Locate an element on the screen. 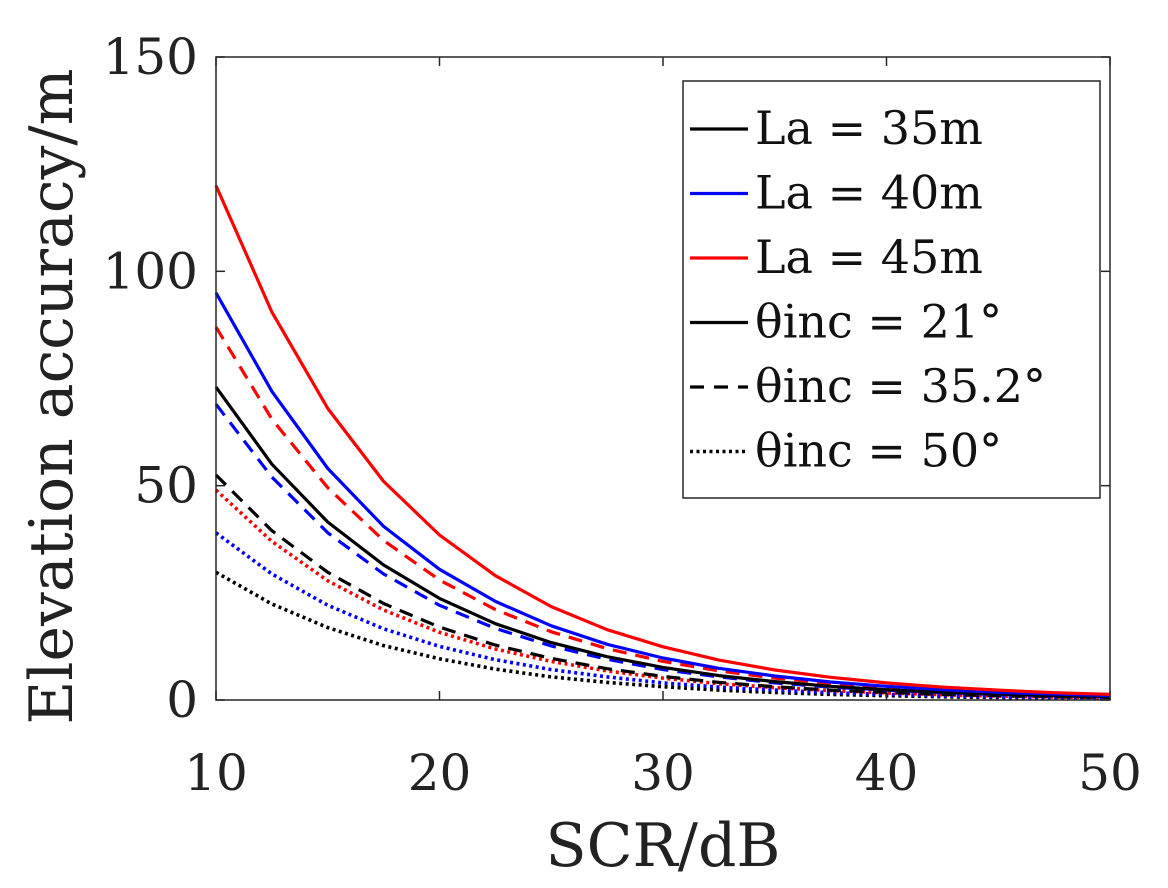 The width and height of the screenshot is (1168, 888). legend-label: La = 45m is located at coordinates (869, 257).